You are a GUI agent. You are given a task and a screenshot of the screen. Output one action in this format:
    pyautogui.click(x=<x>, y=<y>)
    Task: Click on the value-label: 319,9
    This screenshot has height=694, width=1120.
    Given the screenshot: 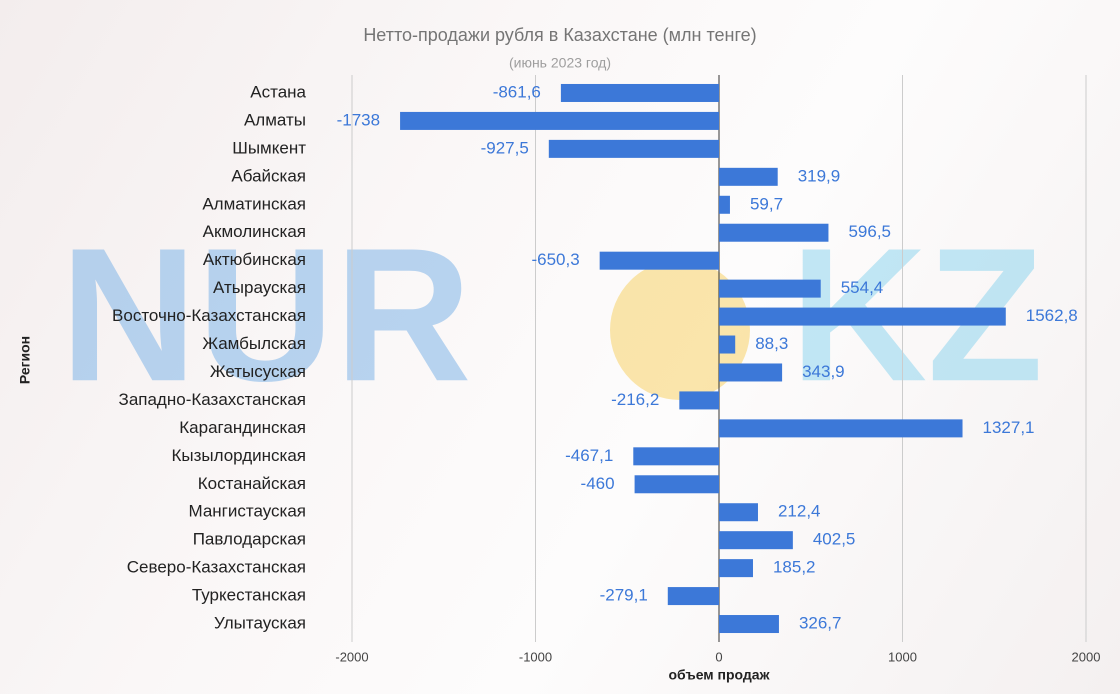 What is the action you would take?
    pyautogui.click(x=819, y=175)
    